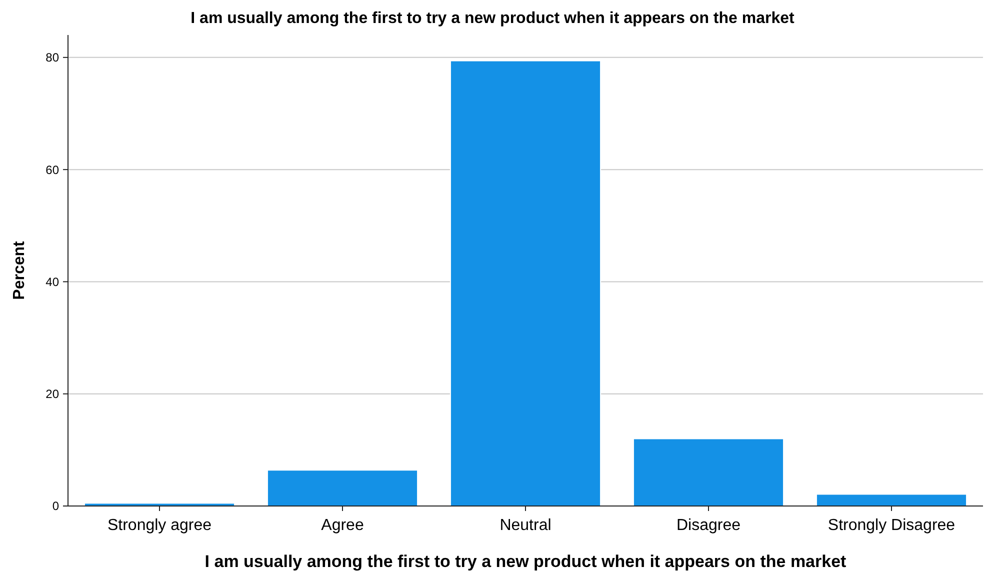 The height and width of the screenshot is (575, 985). I want to click on x-tick-label: Strongly agree, so click(159, 525).